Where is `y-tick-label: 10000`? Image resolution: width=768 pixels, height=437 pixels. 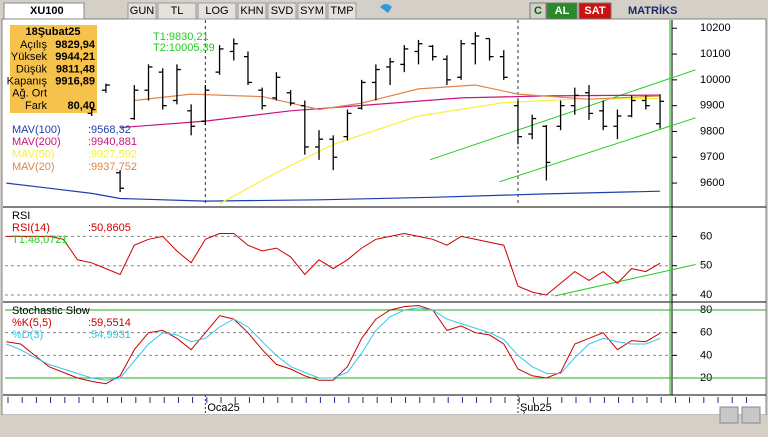 y-tick-label: 10000 is located at coordinates (715, 80).